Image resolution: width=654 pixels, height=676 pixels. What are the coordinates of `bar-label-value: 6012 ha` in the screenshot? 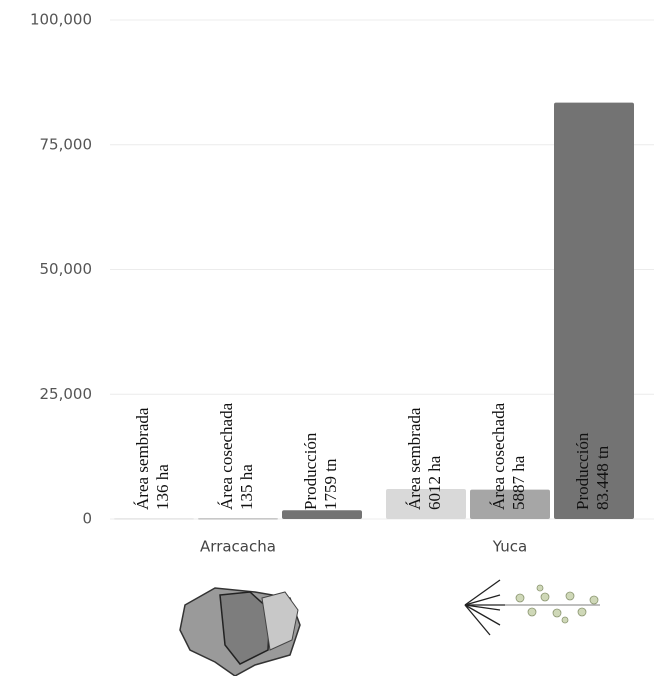 It's located at (434, 482).